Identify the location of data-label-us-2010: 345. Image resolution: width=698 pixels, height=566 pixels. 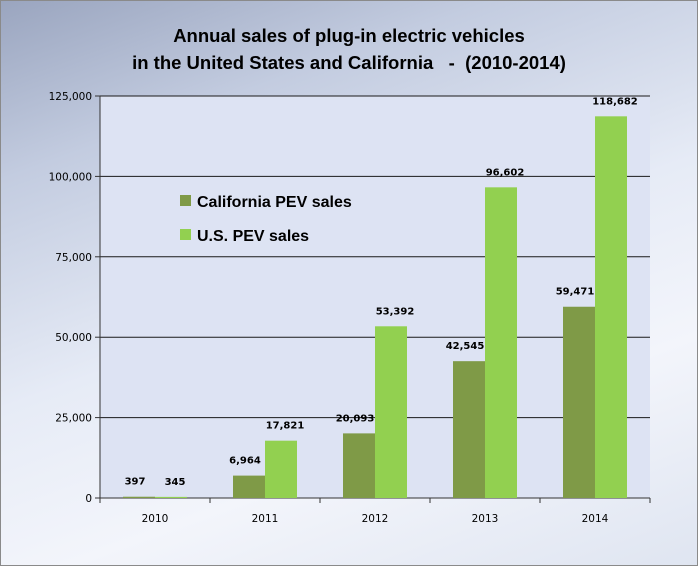
(175, 482).